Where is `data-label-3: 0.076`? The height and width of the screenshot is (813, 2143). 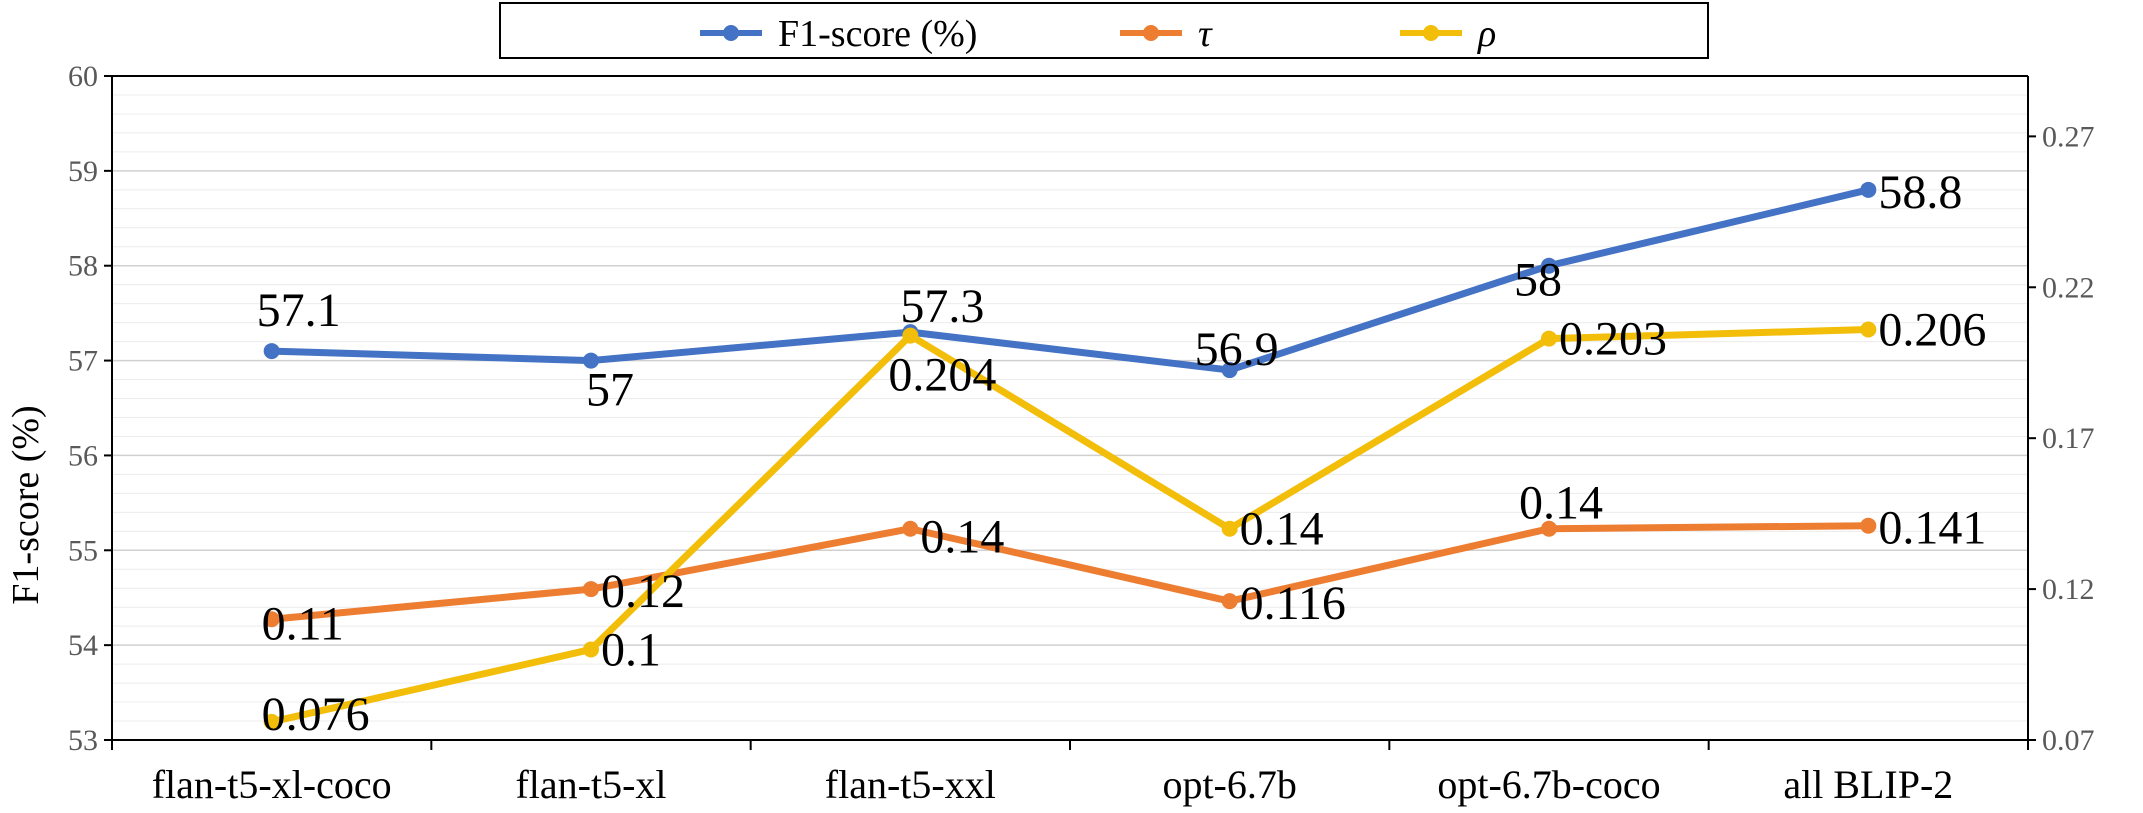
data-label-3: 0.076 is located at coordinates (316, 714).